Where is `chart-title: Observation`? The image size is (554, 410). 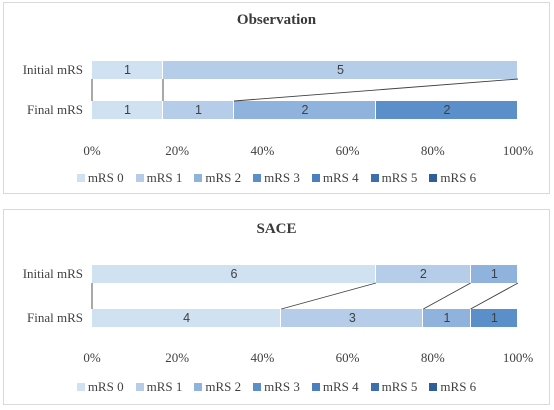
chart-title: Observation is located at coordinates (276, 20).